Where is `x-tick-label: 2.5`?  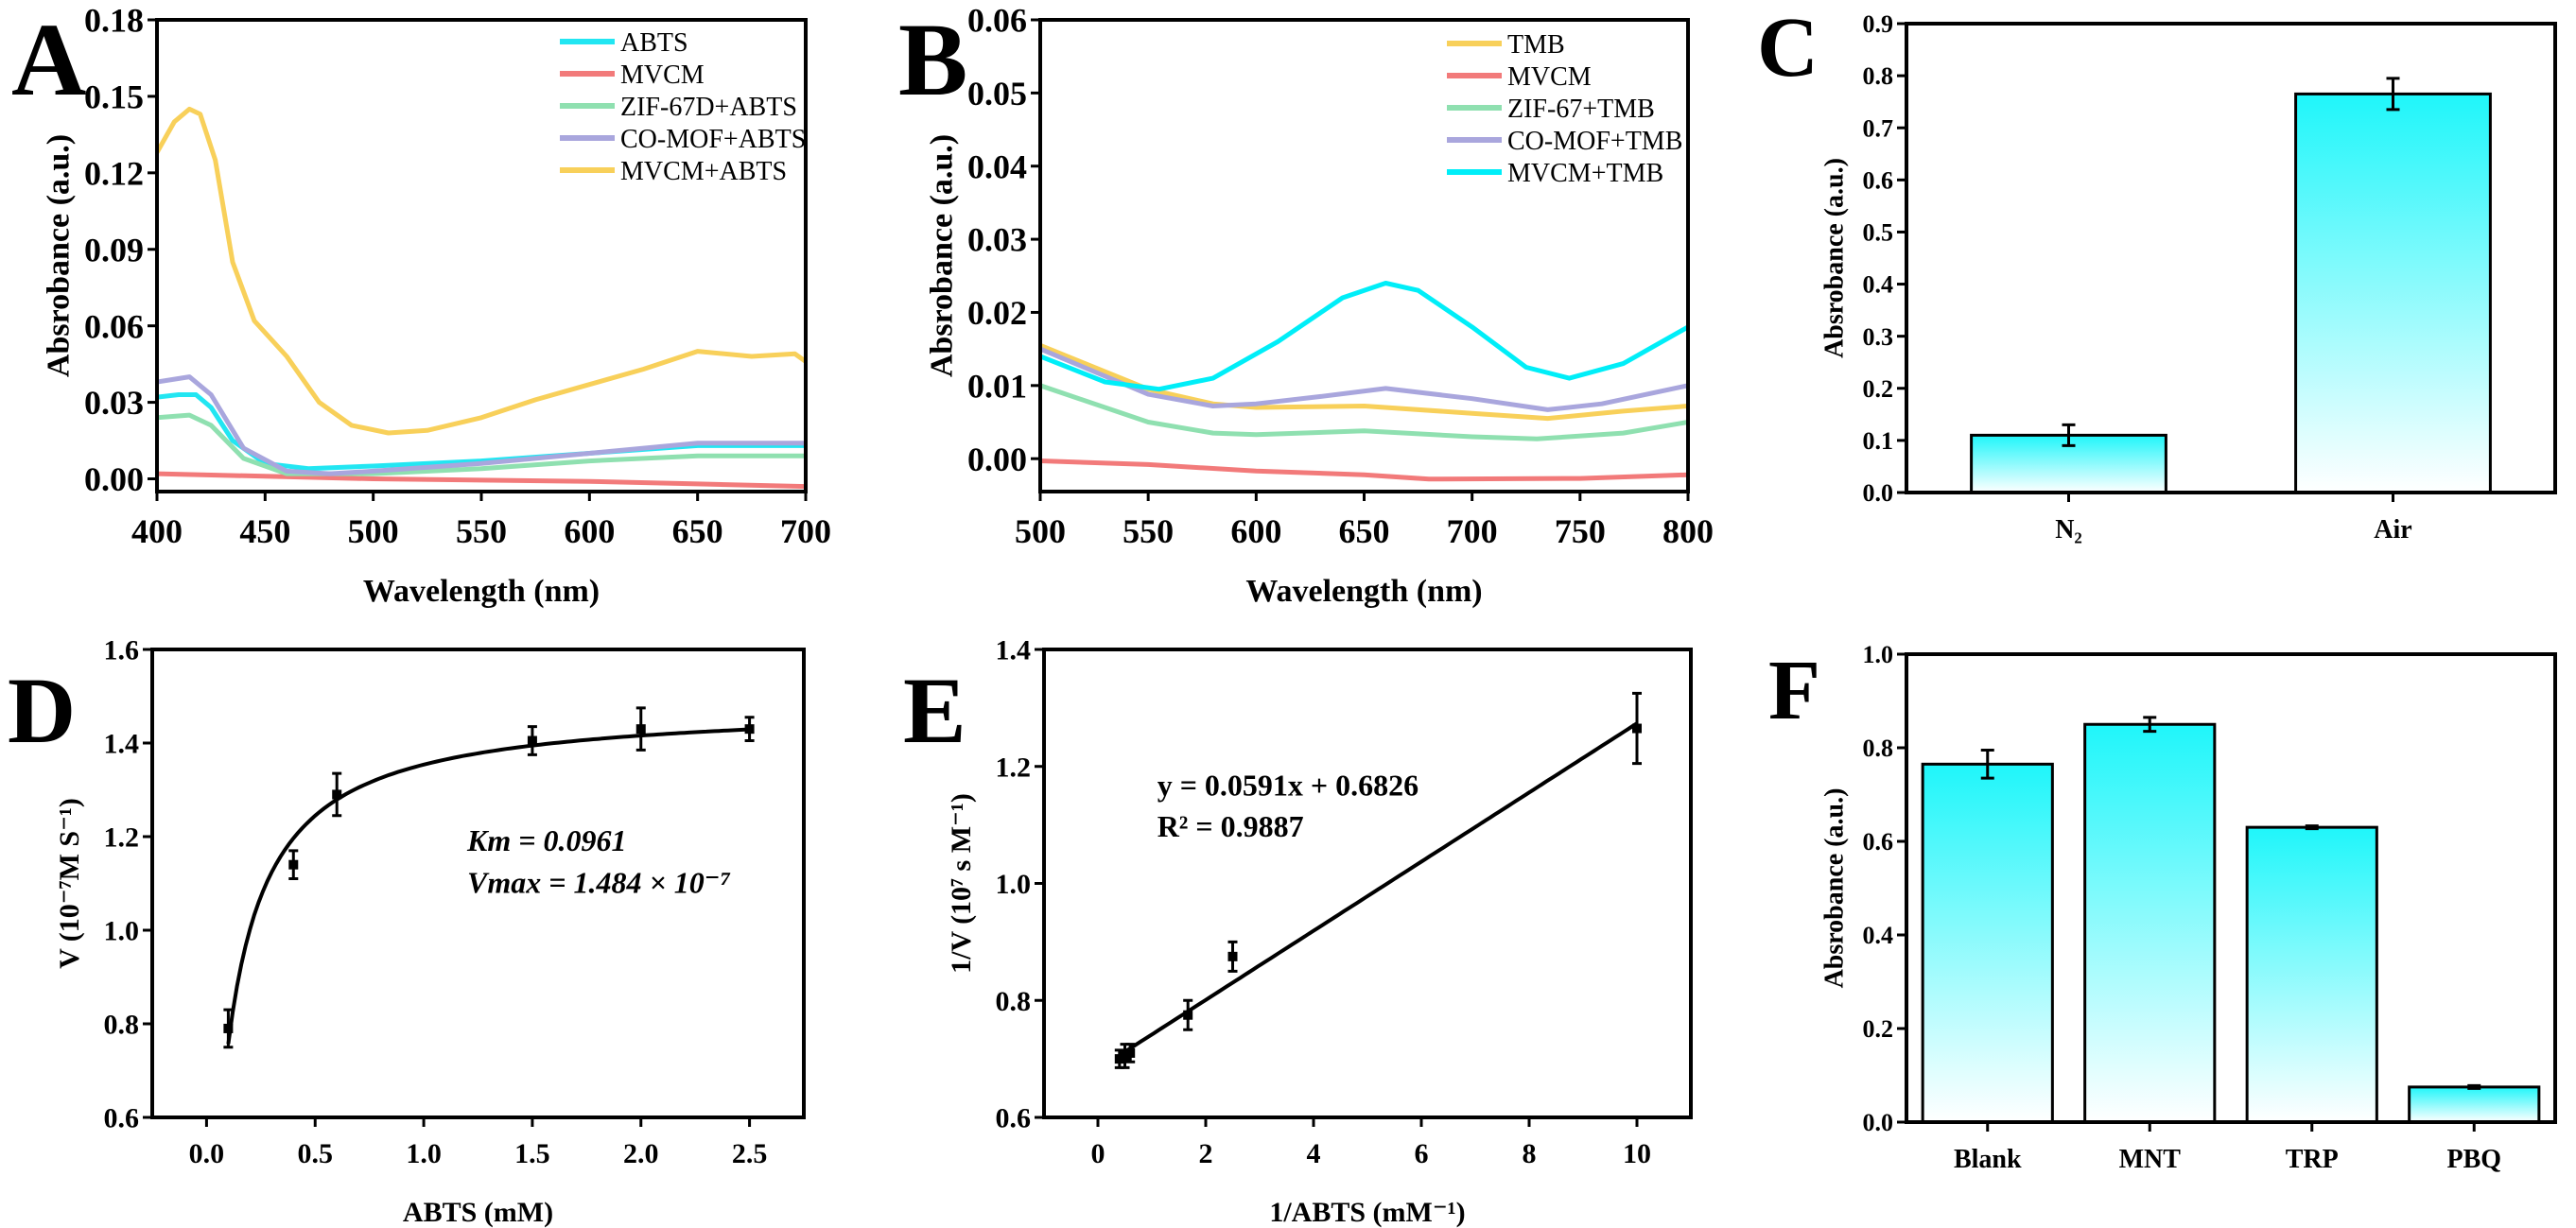 x-tick-label: 2.5 is located at coordinates (750, 1153).